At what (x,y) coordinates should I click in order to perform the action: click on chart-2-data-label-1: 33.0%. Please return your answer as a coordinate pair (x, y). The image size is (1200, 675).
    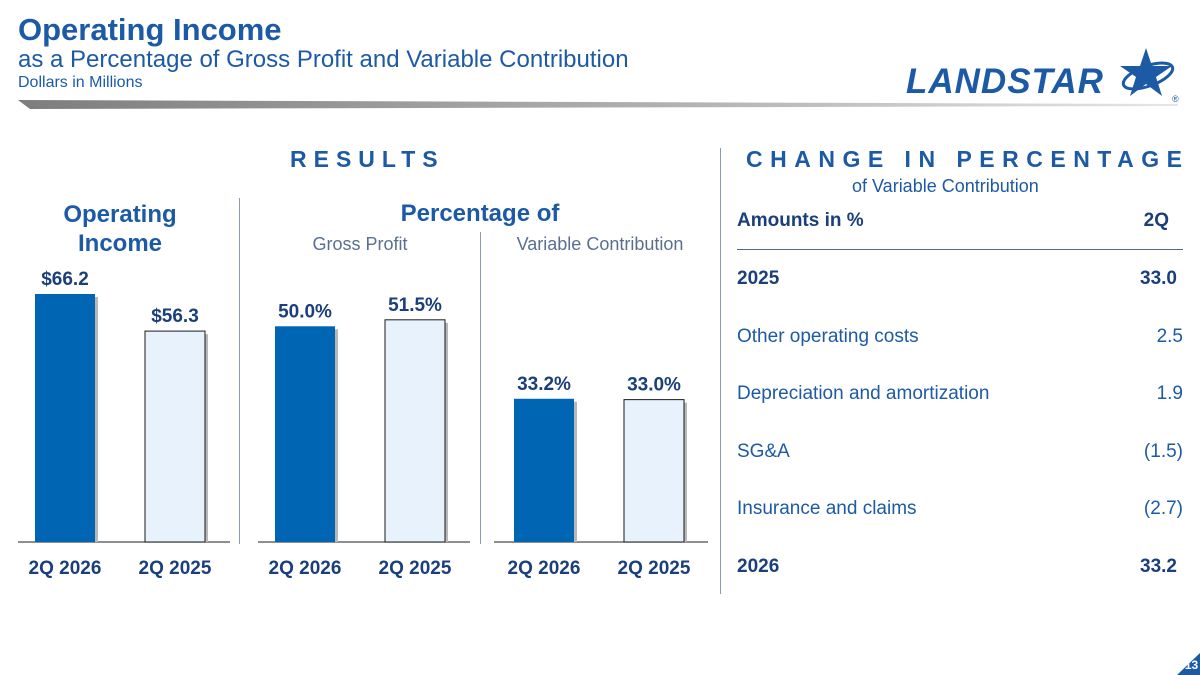
    Looking at the image, I should click on (654, 385).